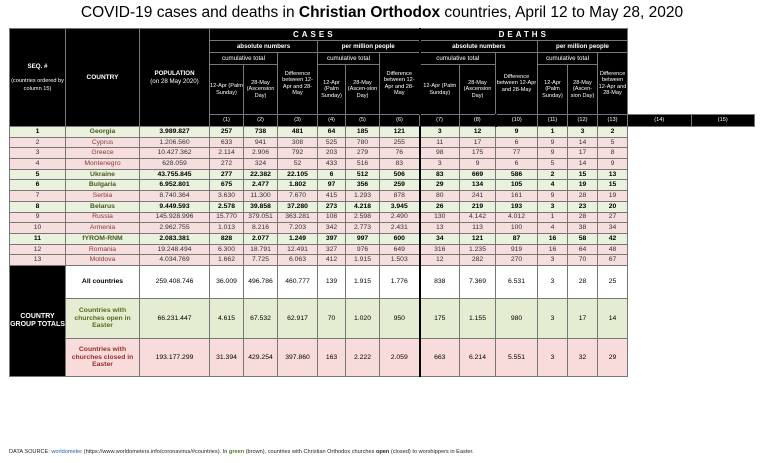  What do you see at coordinates (37, 132) in the screenshot?
I see `seq-cell: 1` at bounding box center [37, 132].